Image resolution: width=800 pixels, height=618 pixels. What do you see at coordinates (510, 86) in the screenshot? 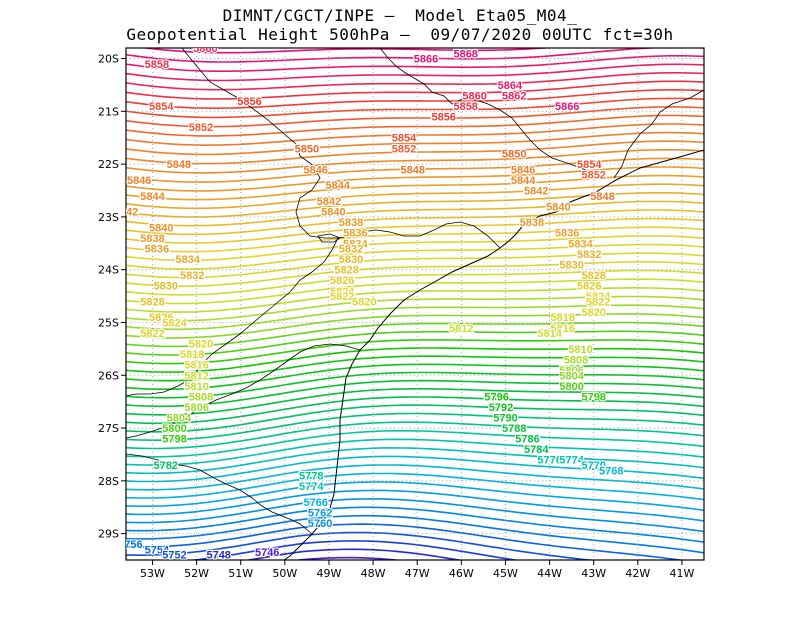
I see `contour-label: 5864` at bounding box center [510, 86].